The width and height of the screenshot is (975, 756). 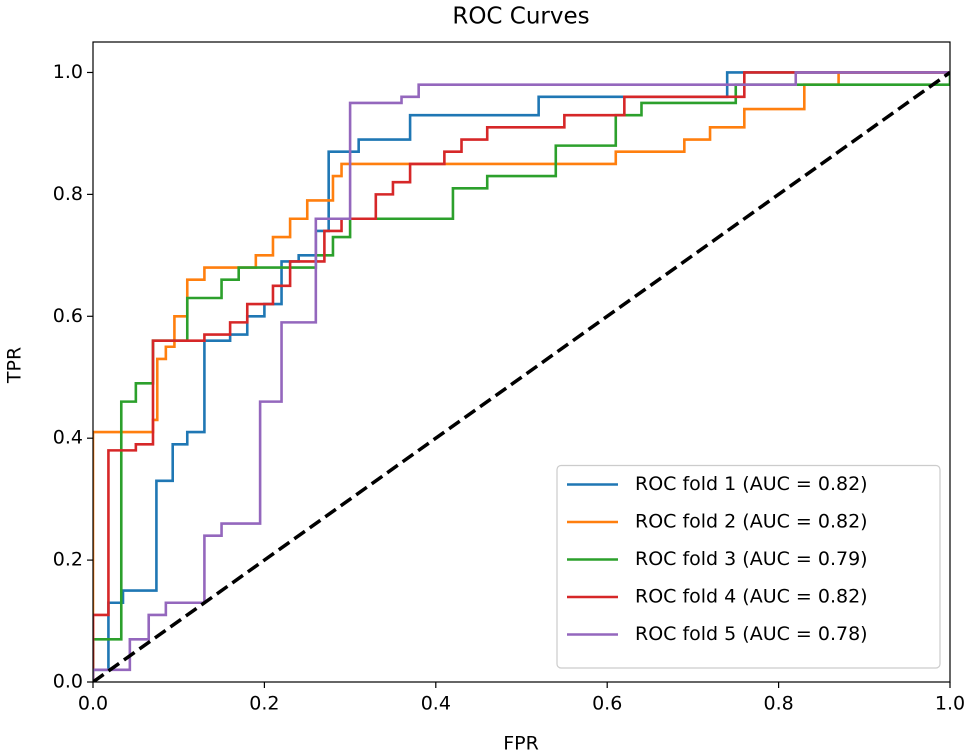 I want to click on y-tick-label: 0.8, so click(x=68, y=194).